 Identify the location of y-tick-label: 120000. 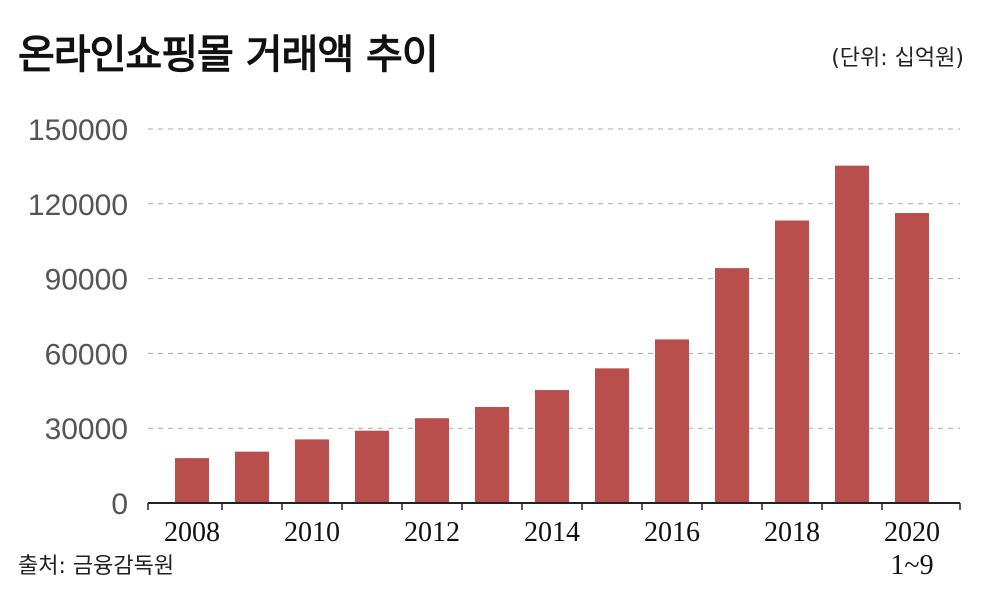
(78, 205).